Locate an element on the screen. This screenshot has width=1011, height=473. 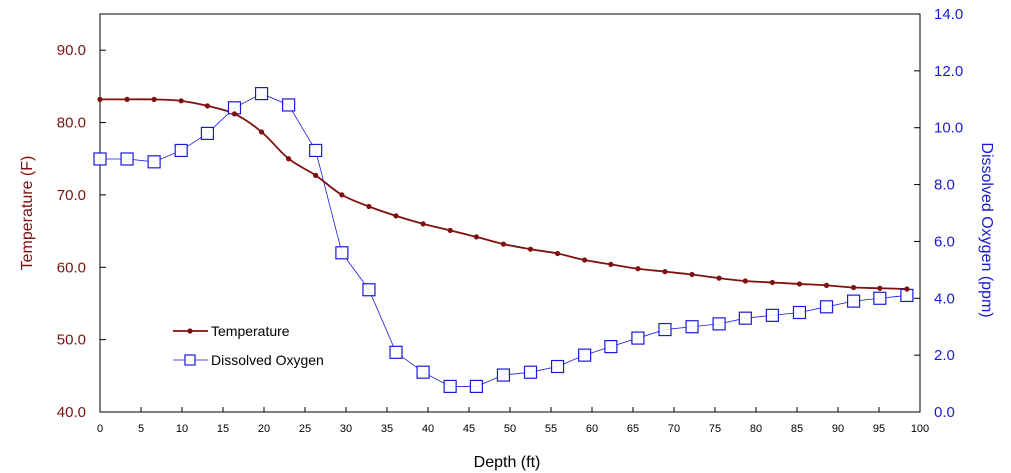
x-axis-title: Depth (ft) is located at coordinates (507, 462).